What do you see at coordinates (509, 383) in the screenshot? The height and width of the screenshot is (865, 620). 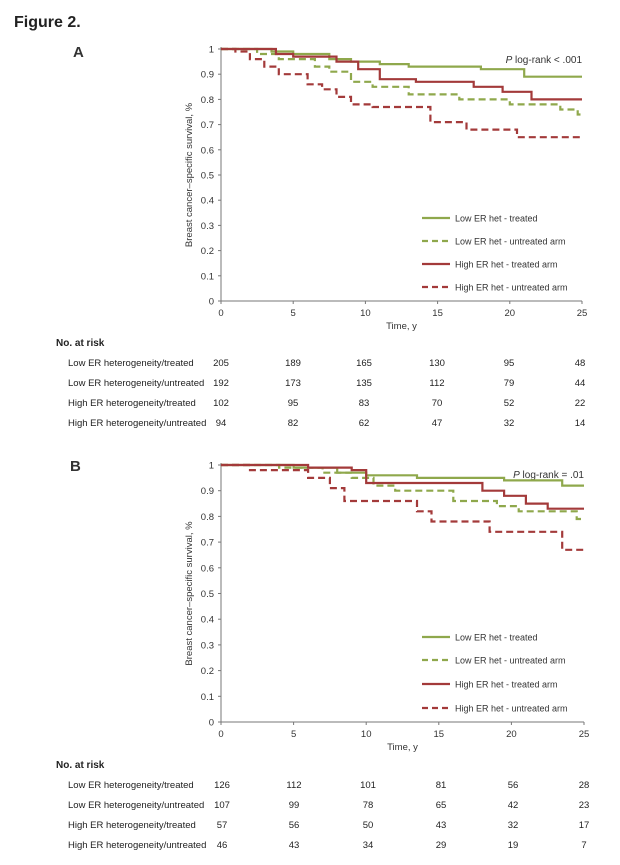 I see `risk-count: 79` at bounding box center [509, 383].